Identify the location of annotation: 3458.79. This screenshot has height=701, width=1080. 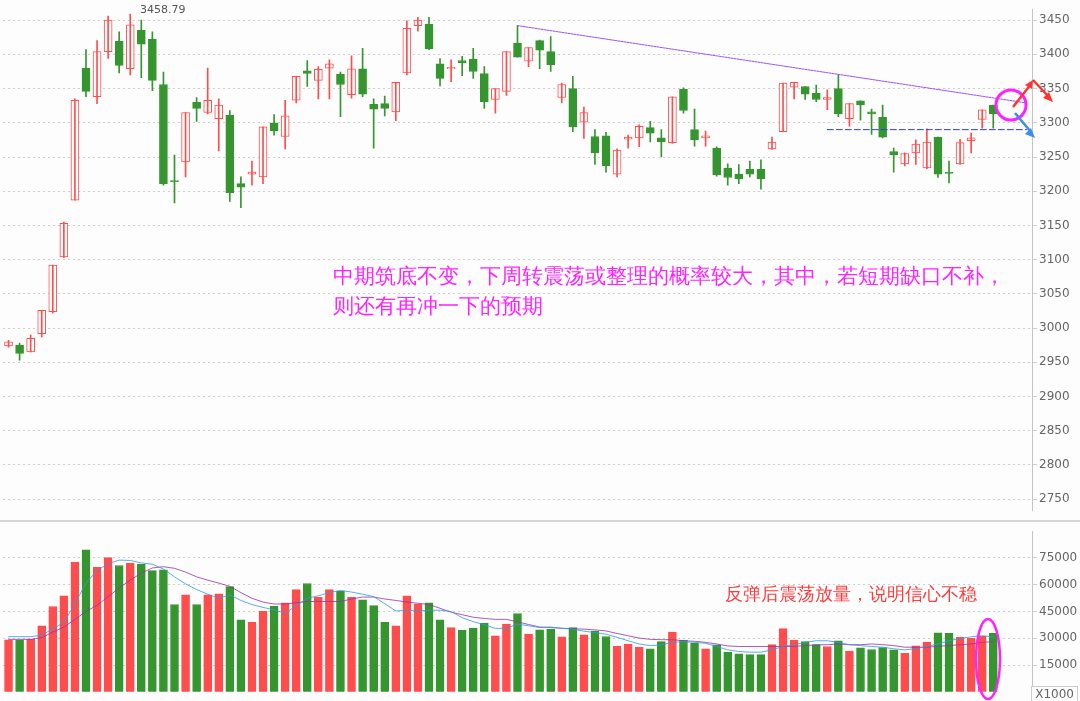
(163, 10).